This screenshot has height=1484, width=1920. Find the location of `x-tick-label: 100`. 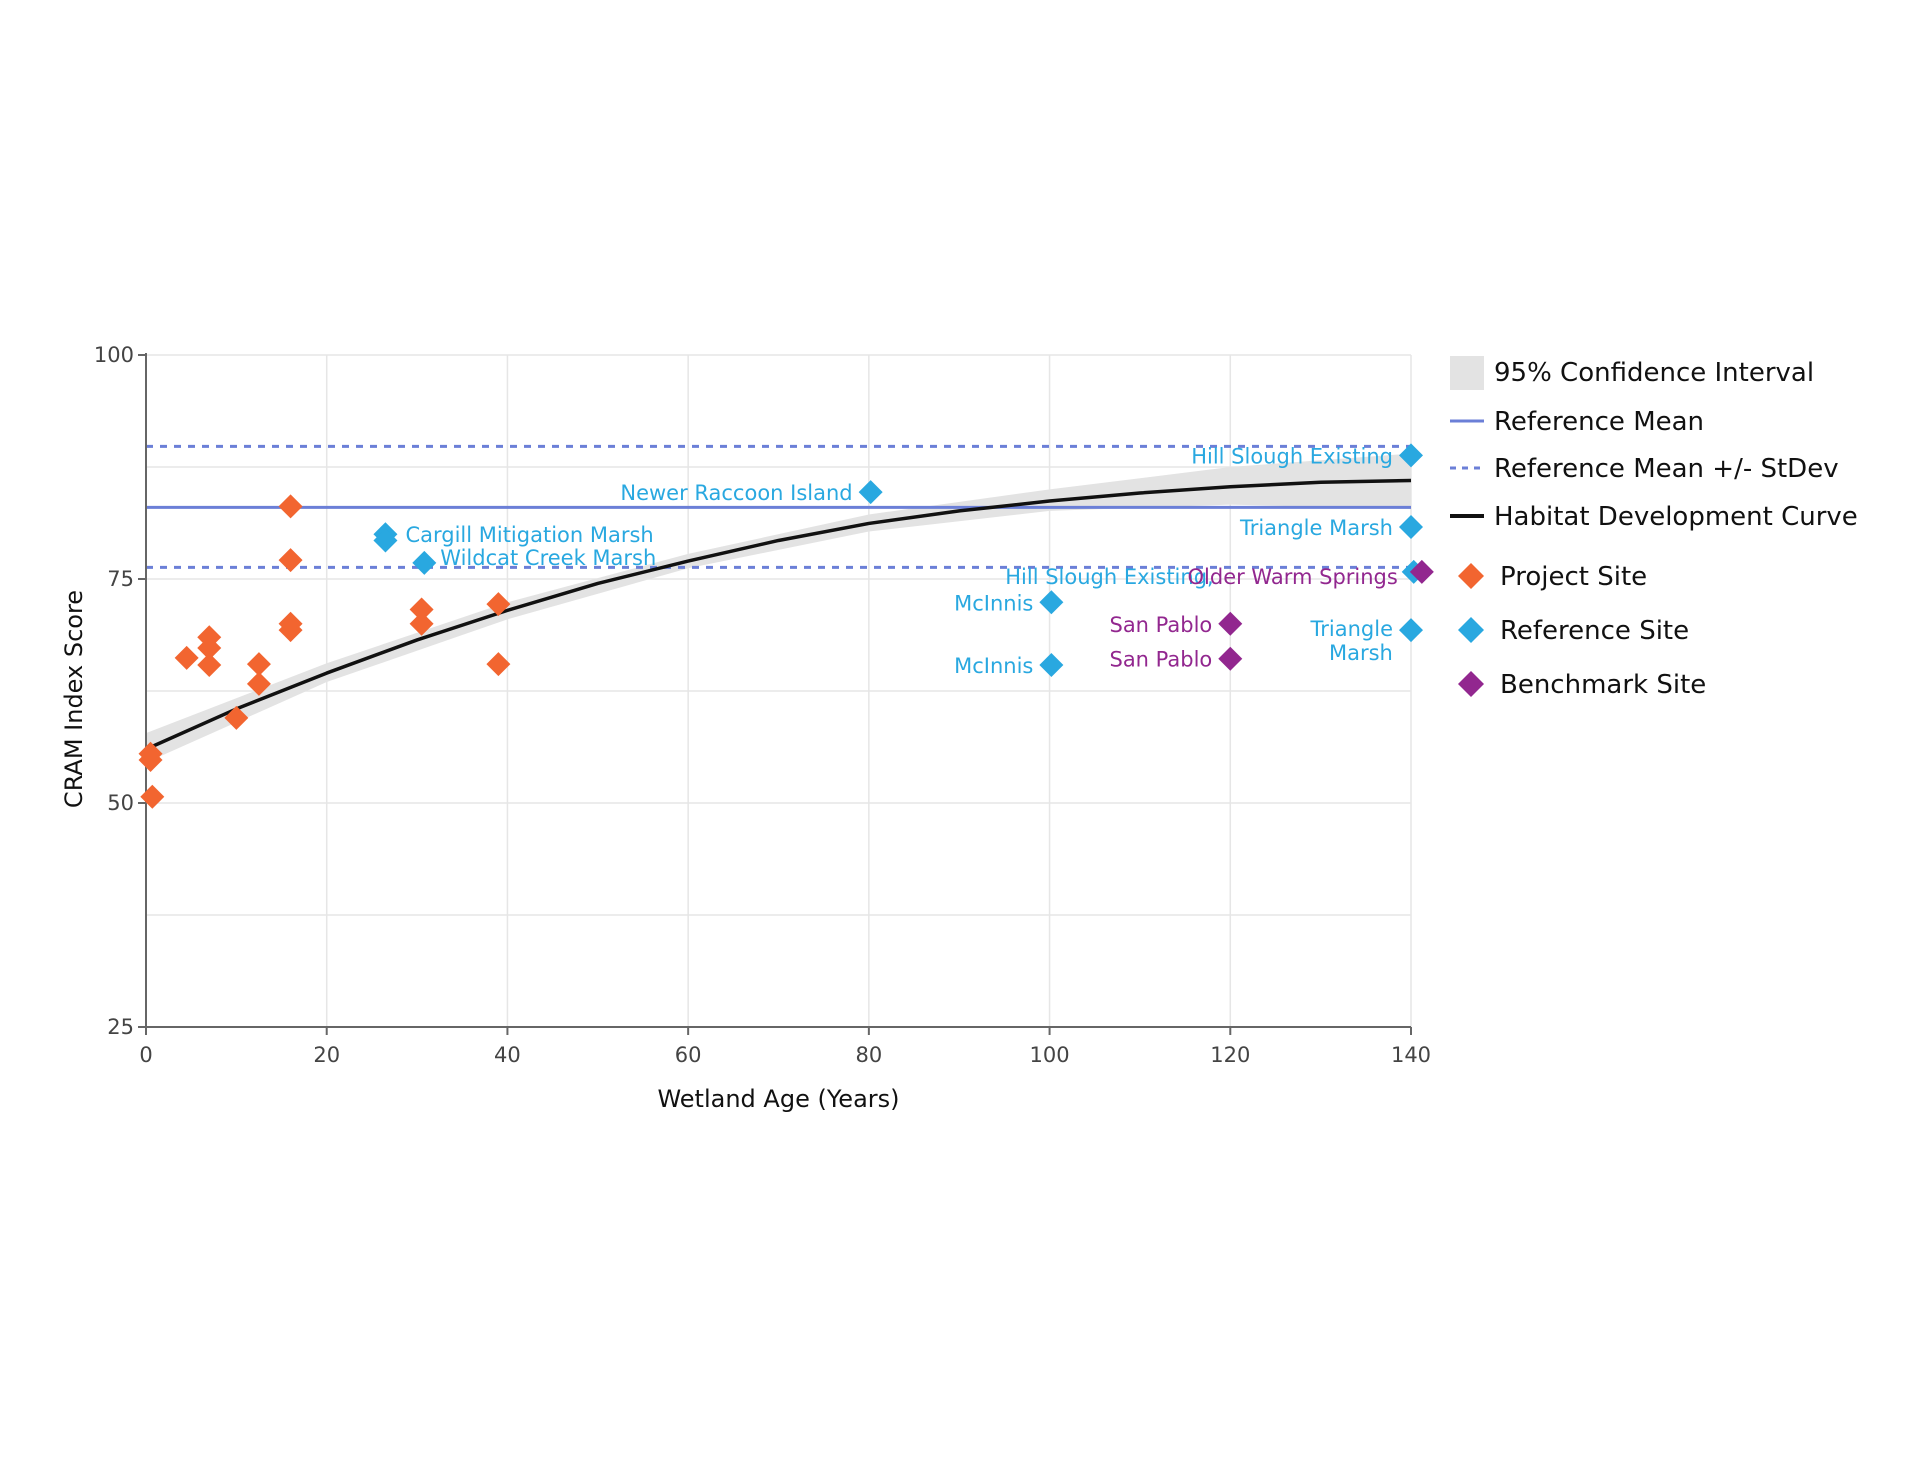

x-tick-label: 100 is located at coordinates (1050, 1055).